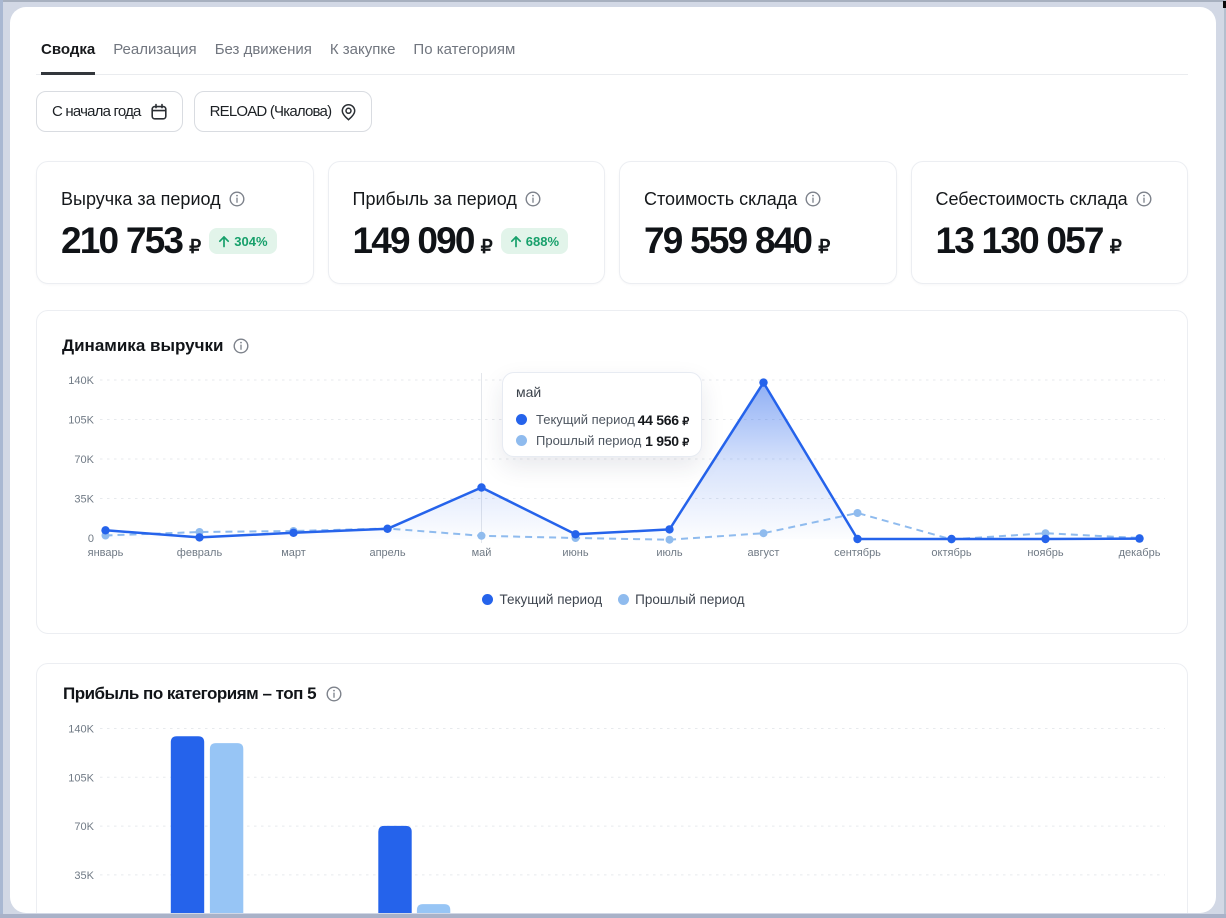 The width and height of the screenshot is (1226, 918). I want to click on svg-text: июль, so click(669, 553).